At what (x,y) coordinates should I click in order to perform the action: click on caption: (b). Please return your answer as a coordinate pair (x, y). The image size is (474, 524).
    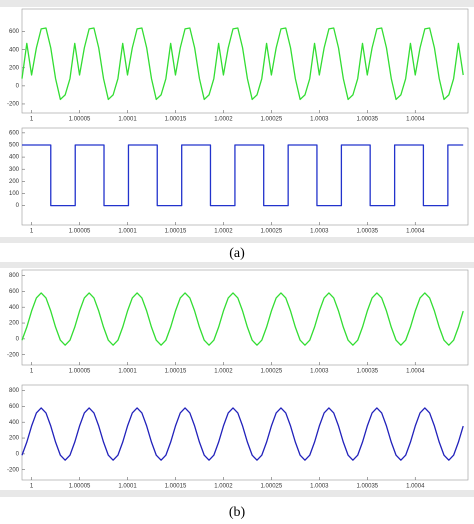
    Looking at the image, I should click on (237, 512).